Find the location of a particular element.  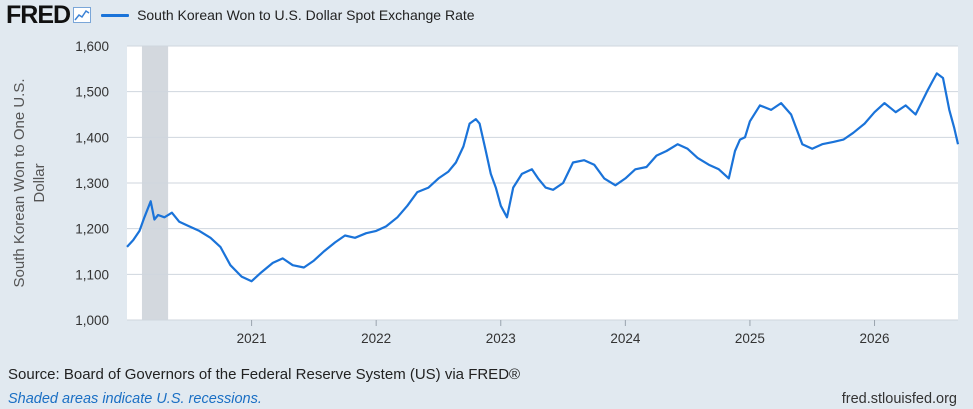

x-tick-label: 2022 is located at coordinates (376, 338).